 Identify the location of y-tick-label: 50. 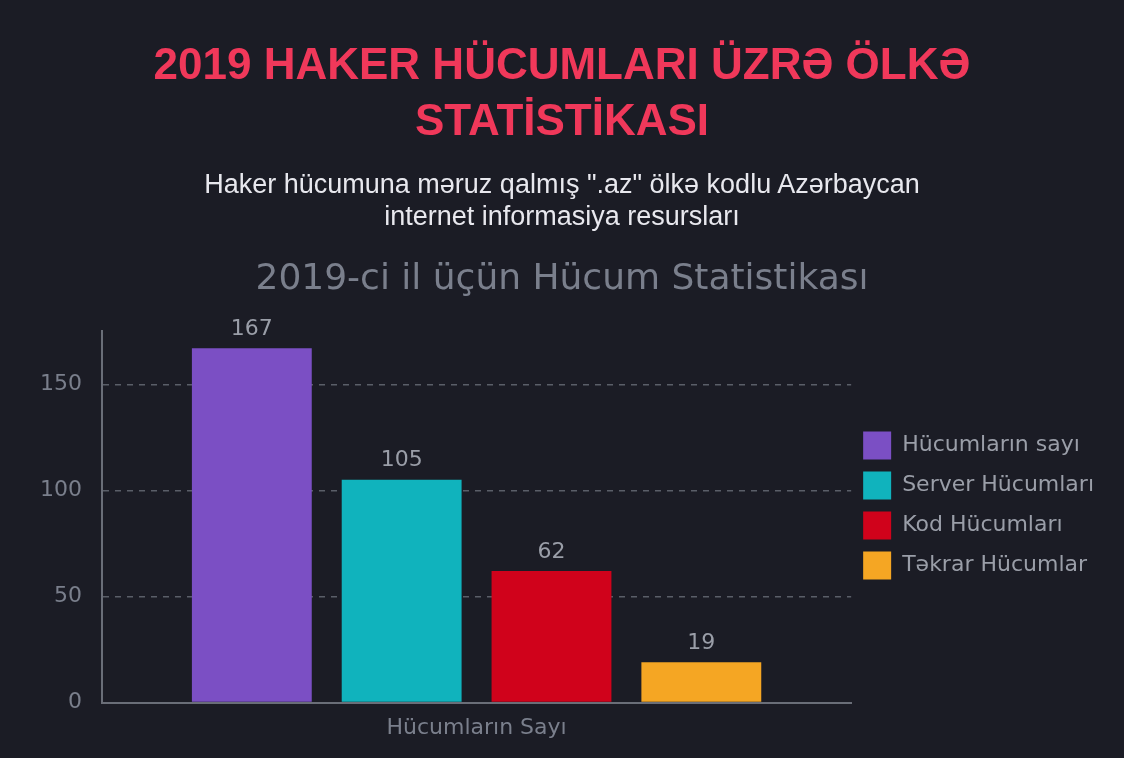
(67, 595).